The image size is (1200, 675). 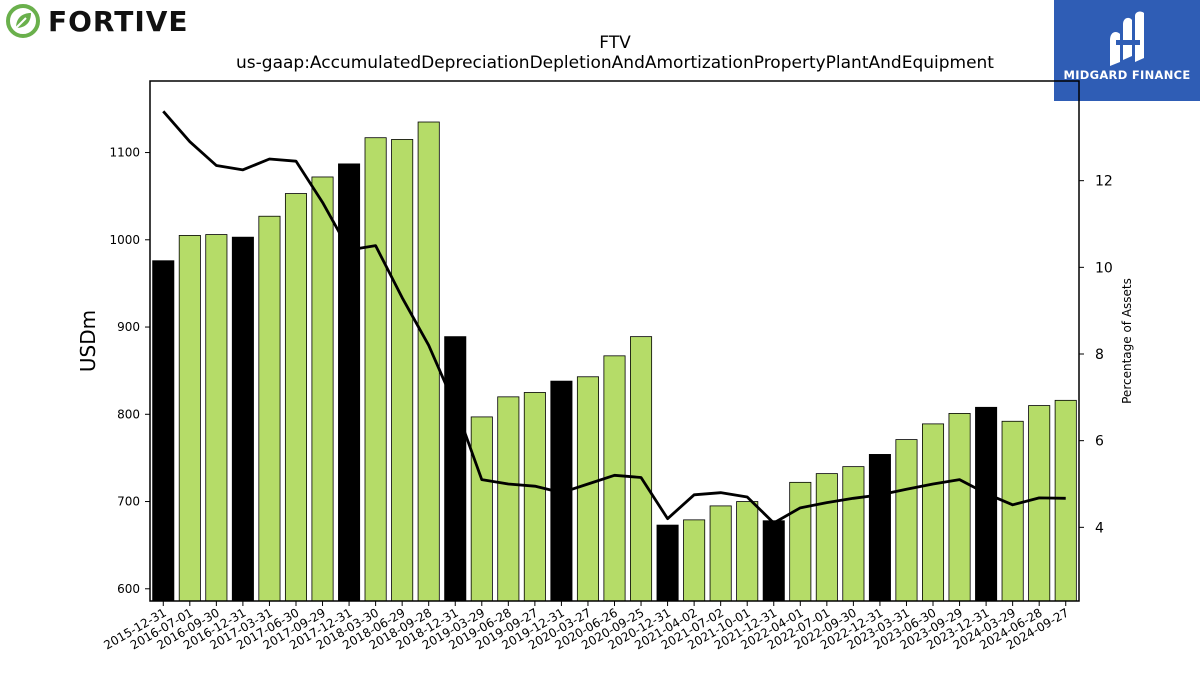 I want to click on y-right-tick-label-4: 4, so click(x=1099, y=528).